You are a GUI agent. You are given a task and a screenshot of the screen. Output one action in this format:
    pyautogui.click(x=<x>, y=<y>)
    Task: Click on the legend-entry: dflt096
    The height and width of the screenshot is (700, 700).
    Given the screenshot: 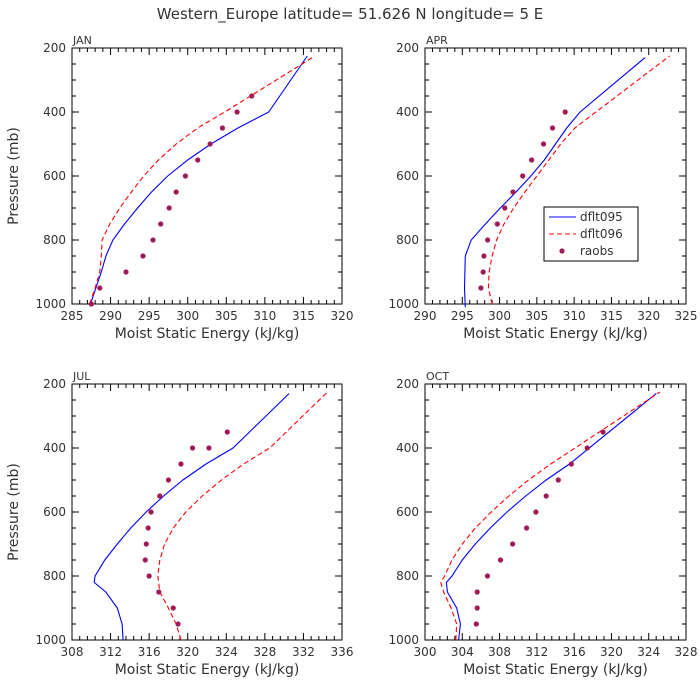 What is the action you would take?
    pyautogui.click(x=601, y=234)
    